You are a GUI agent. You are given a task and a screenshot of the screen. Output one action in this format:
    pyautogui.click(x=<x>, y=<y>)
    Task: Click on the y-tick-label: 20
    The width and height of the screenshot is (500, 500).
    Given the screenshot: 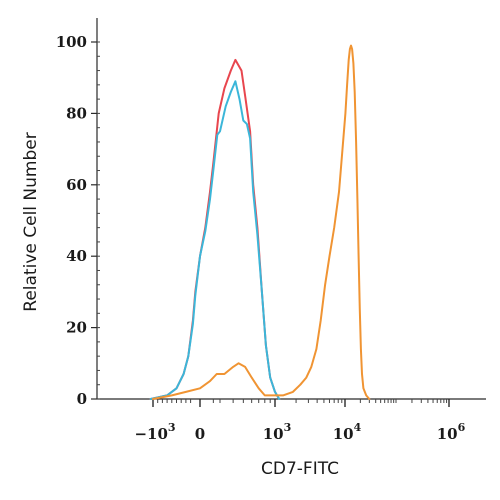 What is the action you would take?
    pyautogui.click(x=76, y=328)
    